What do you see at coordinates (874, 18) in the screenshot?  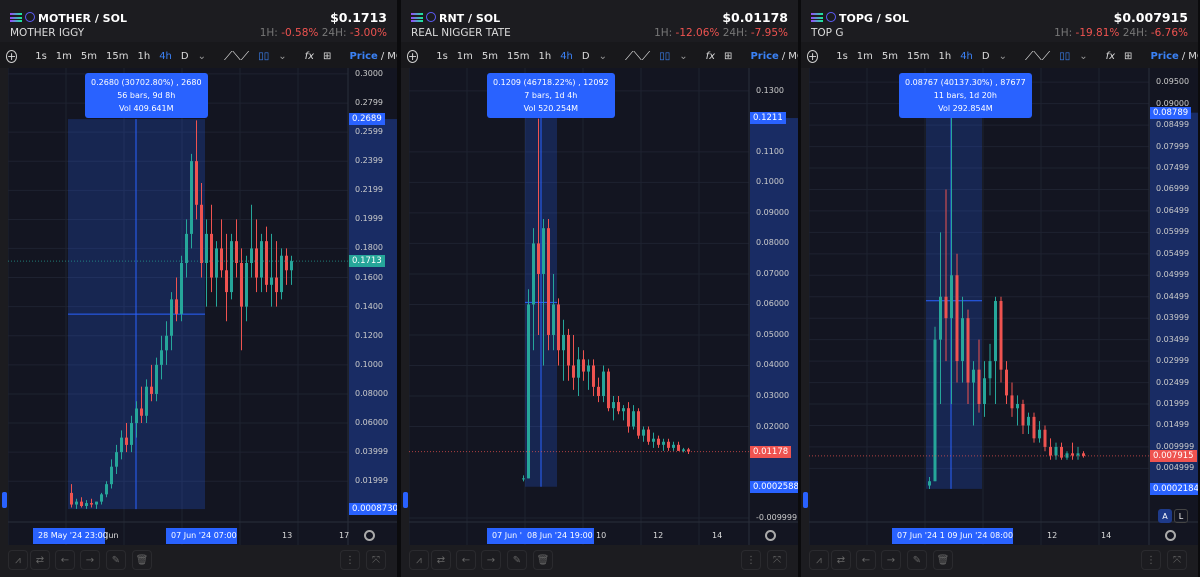 I see `pair-title: TOPG / SOL` at bounding box center [874, 18].